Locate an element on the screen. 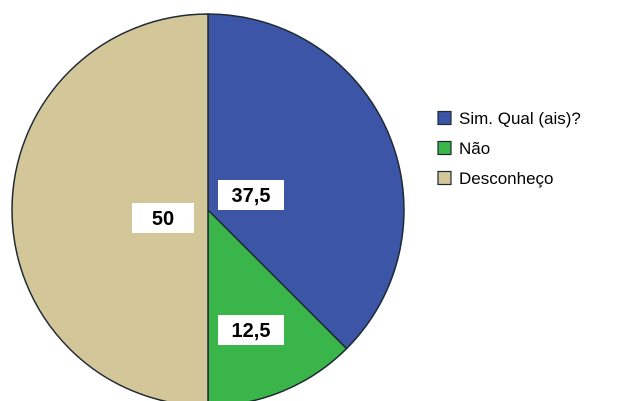 The width and height of the screenshot is (618, 401). legend-item-1: Sim. Qual (ais)? is located at coordinates (509, 118).